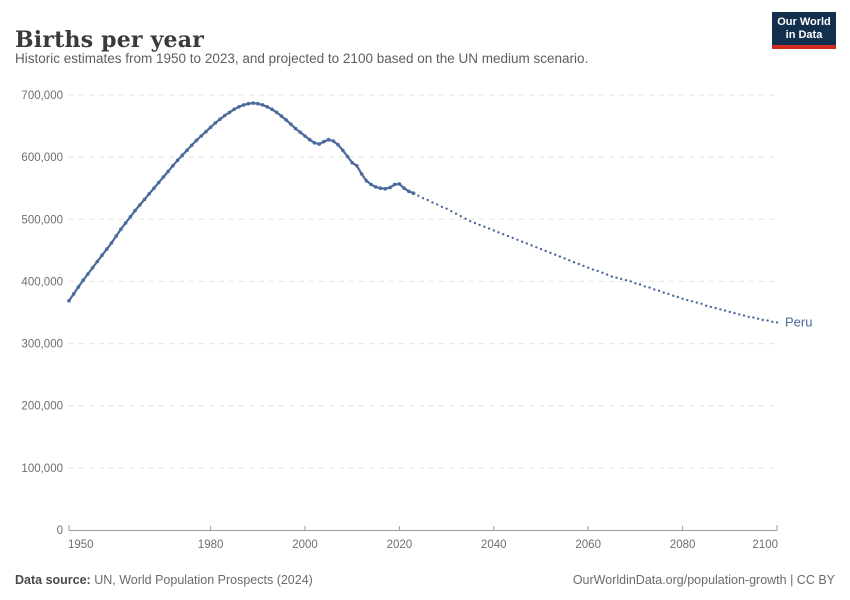 The width and height of the screenshot is (850, 600). I want to click on y-axis-tick-label: 500,000, so click(42, 220).